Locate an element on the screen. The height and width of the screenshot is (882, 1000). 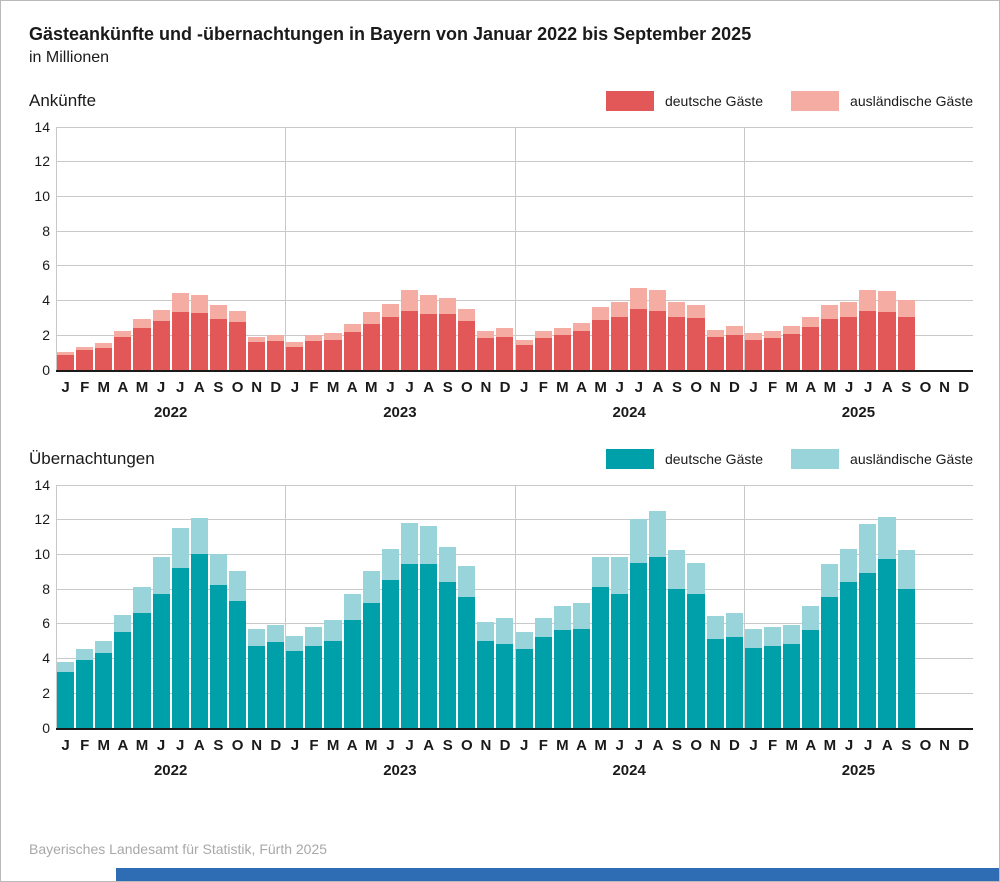
y-axis-tick-label: 12 is located at coordinates (42, 161).